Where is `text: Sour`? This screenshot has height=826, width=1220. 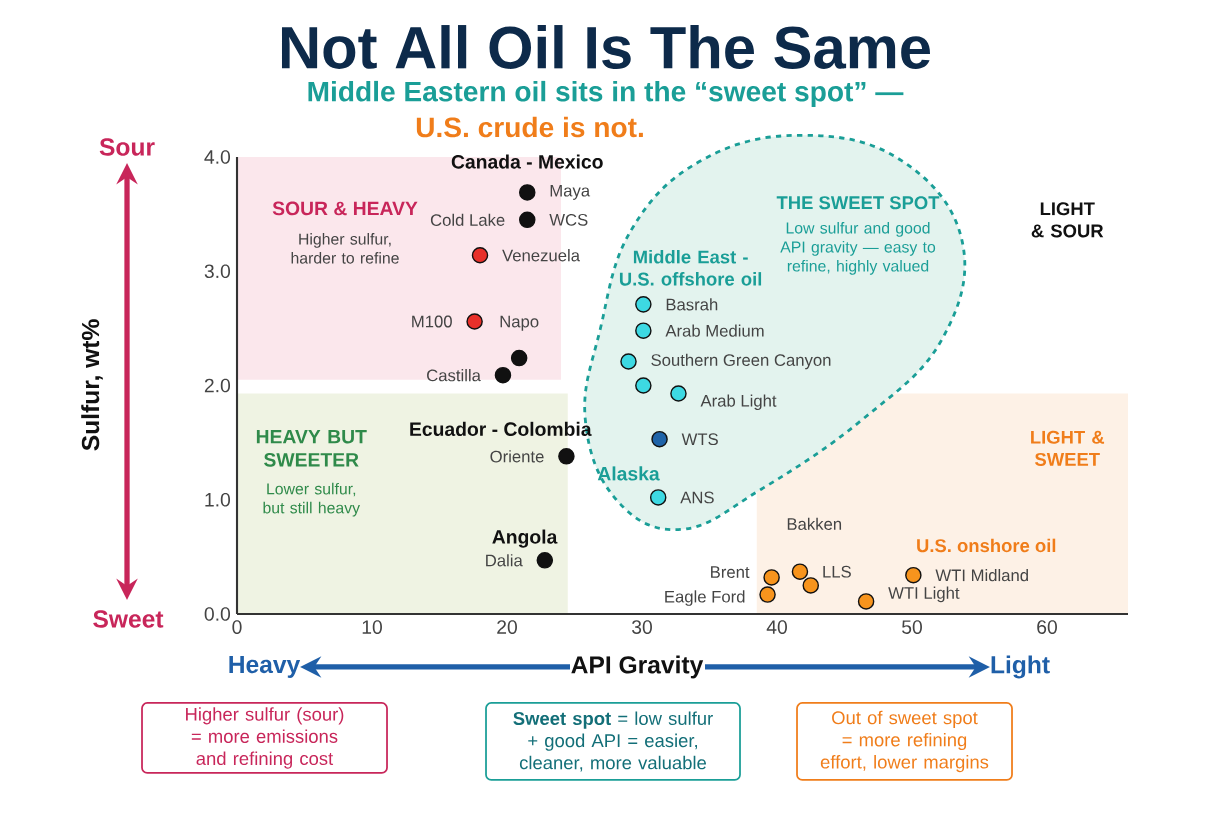
text: Sour is located at coordinates (127, 147).